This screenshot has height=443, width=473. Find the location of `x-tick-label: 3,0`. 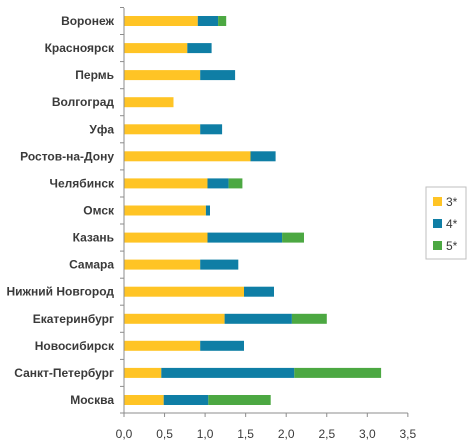

x-tick-label: 3,0 is located at coordinates (367, 434).